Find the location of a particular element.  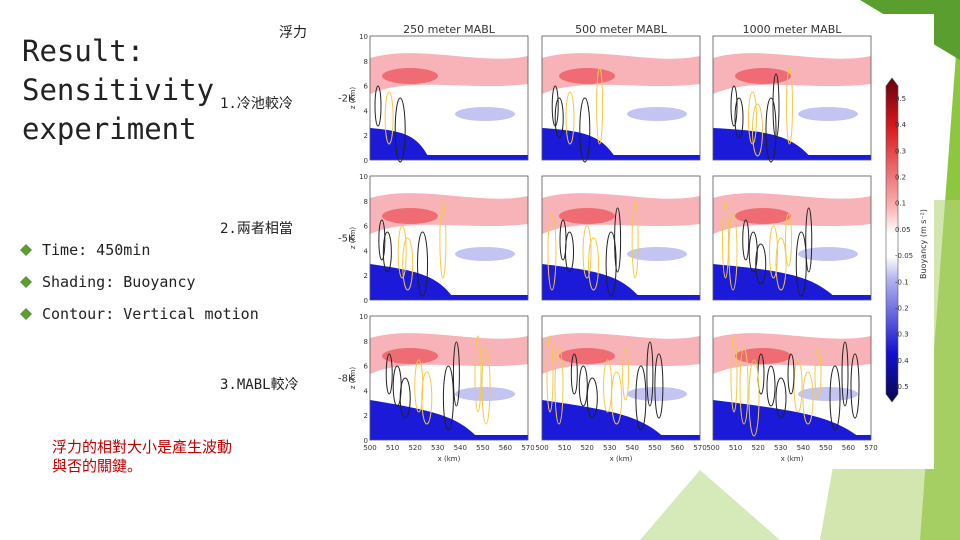

colorbar-tick-label: -0.1 is located at coordinates (902, 282).